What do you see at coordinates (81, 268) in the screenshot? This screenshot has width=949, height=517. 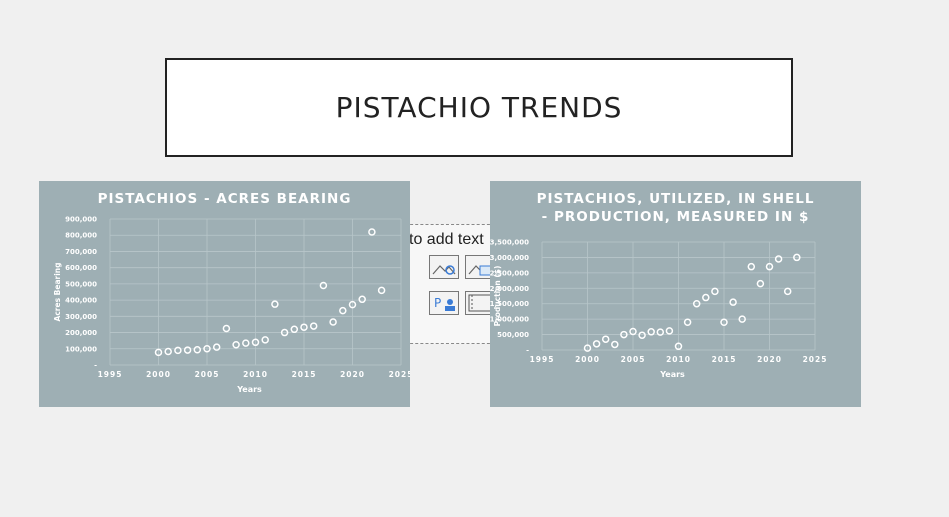 I see `y-tick-label: 600,000` at bounding box center [81, 268].